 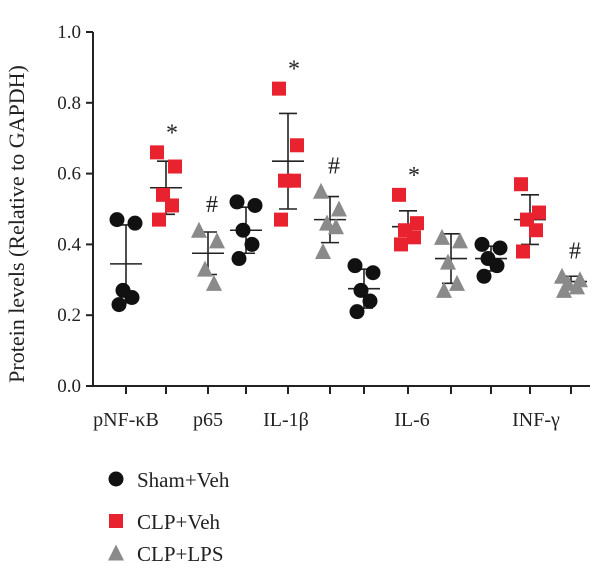 I want to click on x-category-label: IL-6, so click(x=412, y=420).